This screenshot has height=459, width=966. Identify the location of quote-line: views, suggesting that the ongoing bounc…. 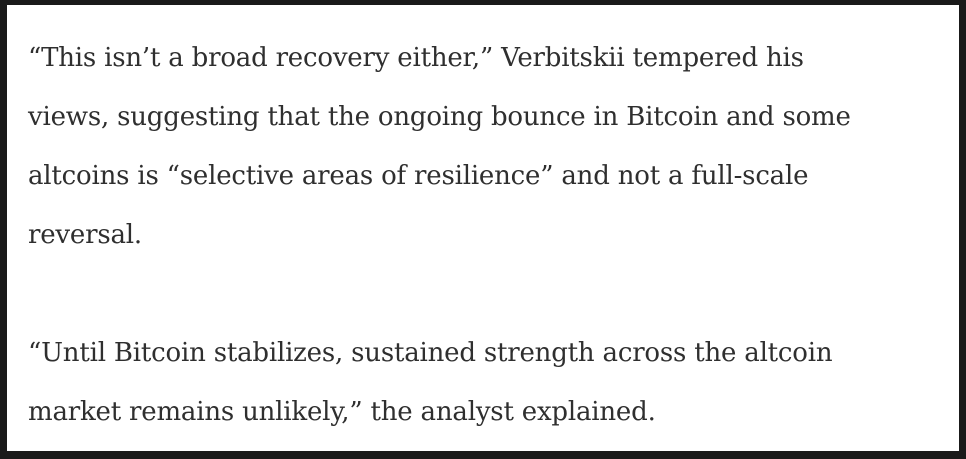
(439, 117).